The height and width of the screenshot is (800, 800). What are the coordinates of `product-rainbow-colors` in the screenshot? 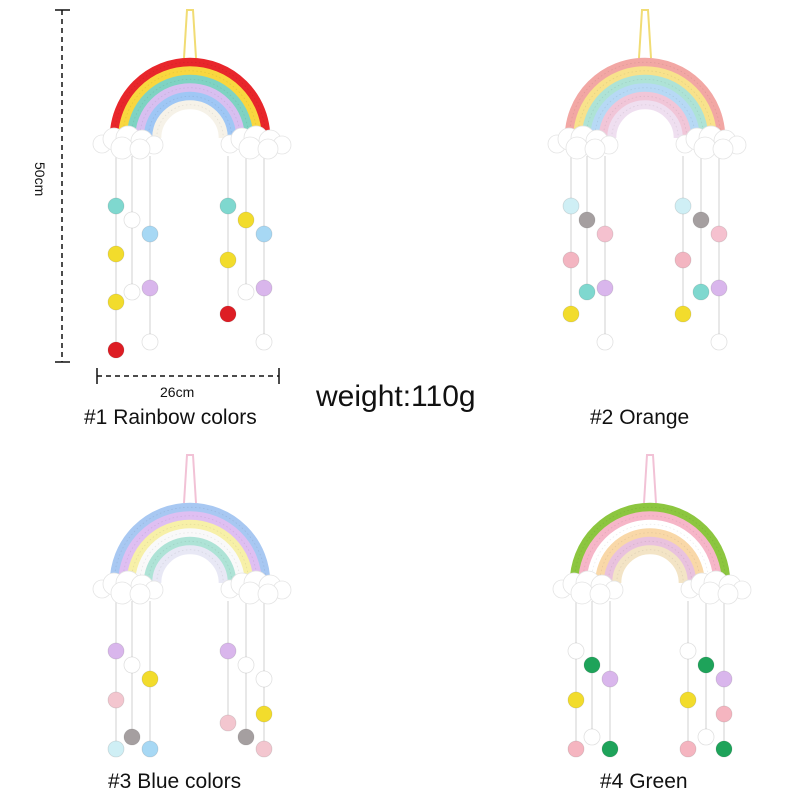 It's located at (192, 189).